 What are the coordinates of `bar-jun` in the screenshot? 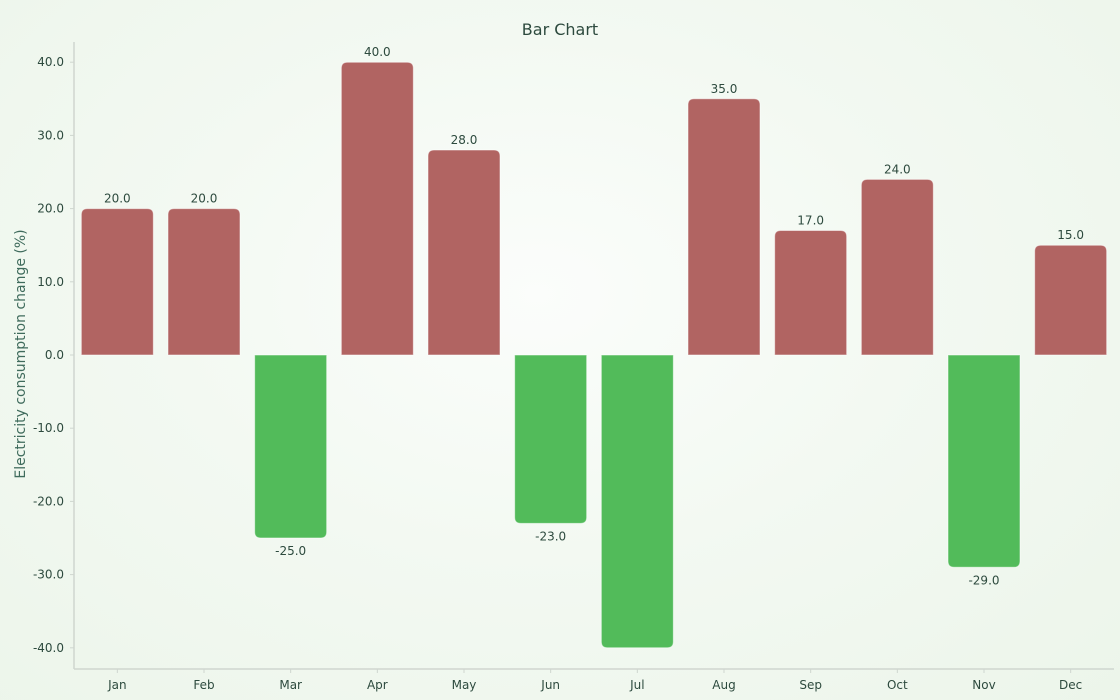 It's located at (551, 439).